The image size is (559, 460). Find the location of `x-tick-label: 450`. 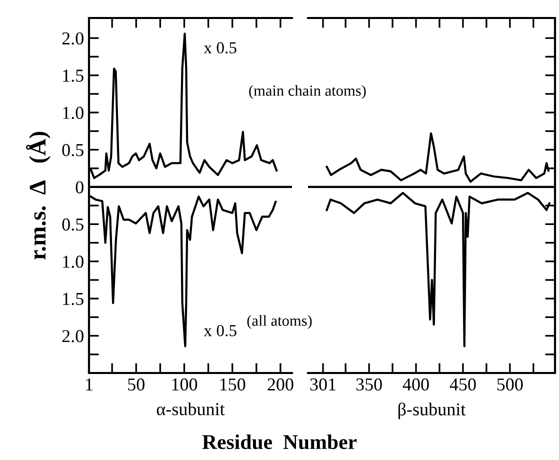

x-tick-label: 450 is located at coordinates (463, 384).